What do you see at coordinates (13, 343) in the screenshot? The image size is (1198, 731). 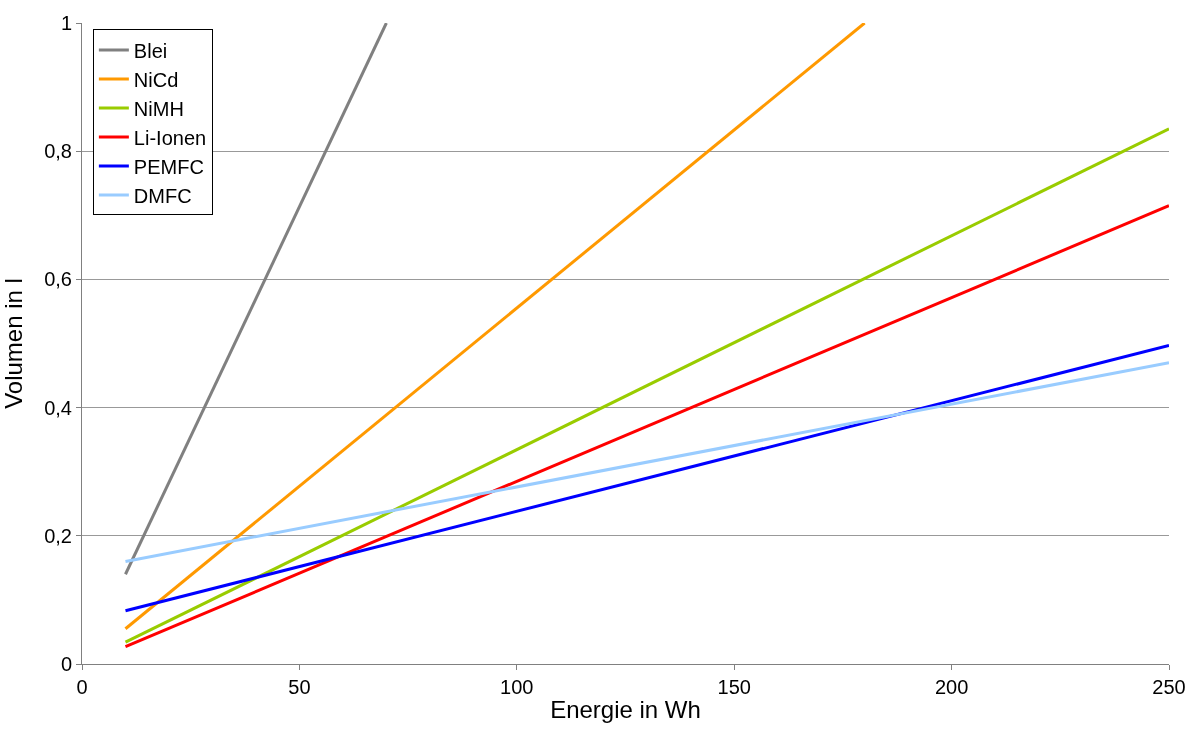 I see `y-axis-title: Volumen in l` at bounding box center [13, 343].